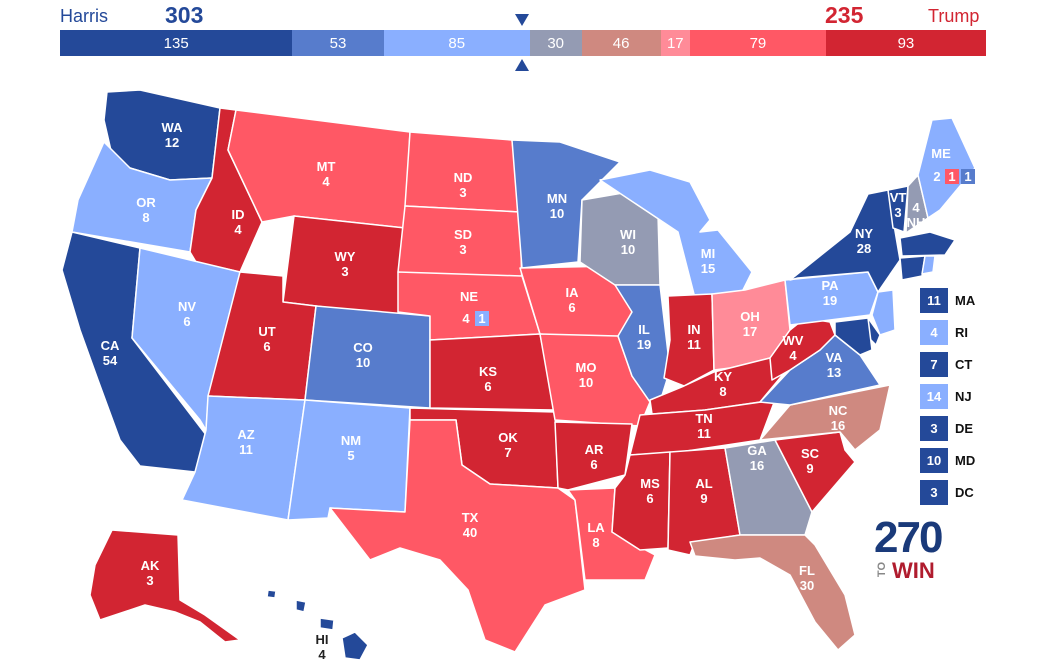  What do you see at coordinates (810, 461) in the screenshot?
I see `label-sc: SC 9` at bounding box center [810, 461].